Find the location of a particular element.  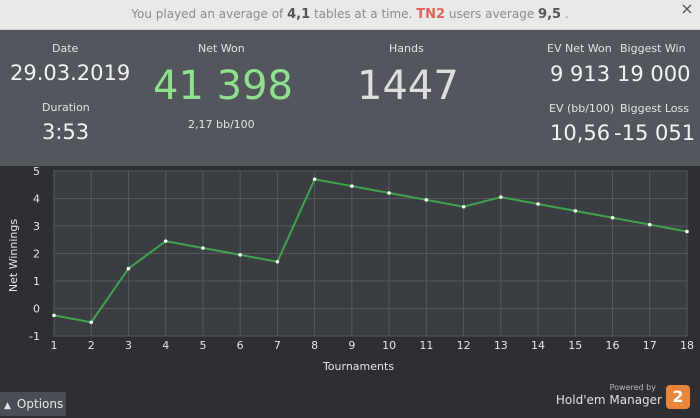

y-tick-label: 4 is located at coordinates (36, 199).